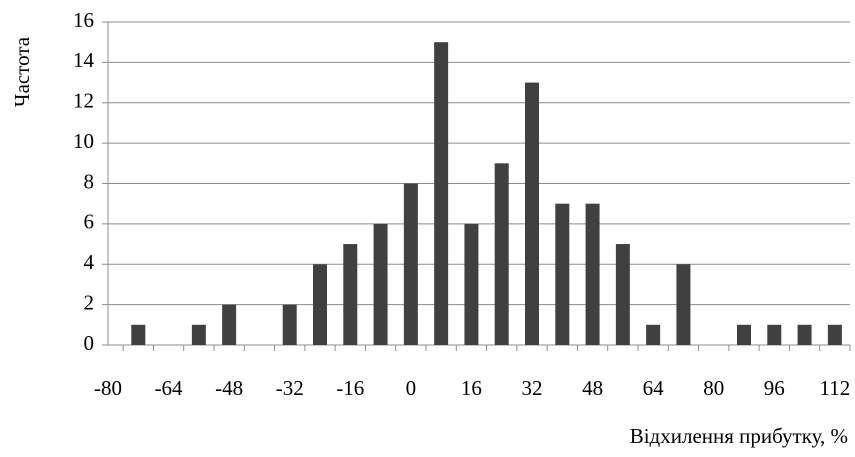 This screenshot has width=855, height=457. What do you see at coordinates (84, 60) in the screenshot?
I see `y-tick-label: 14` at bounding box center [84, 60].